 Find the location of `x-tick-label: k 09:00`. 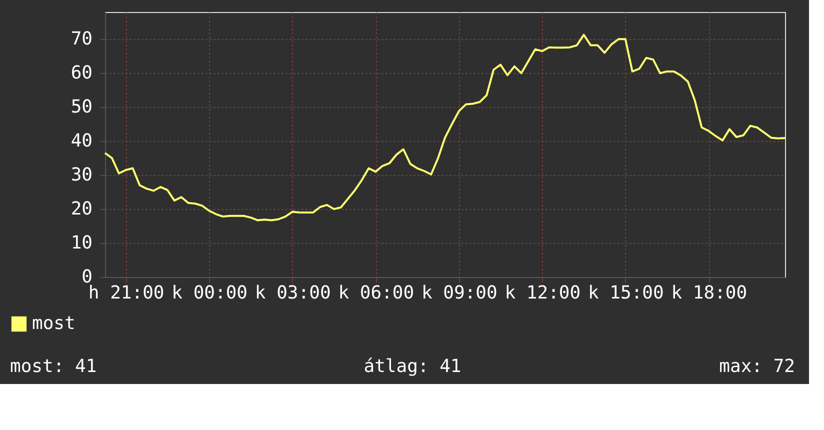

x-tick-label: k 09:00 is located at coordinates (459, 293).